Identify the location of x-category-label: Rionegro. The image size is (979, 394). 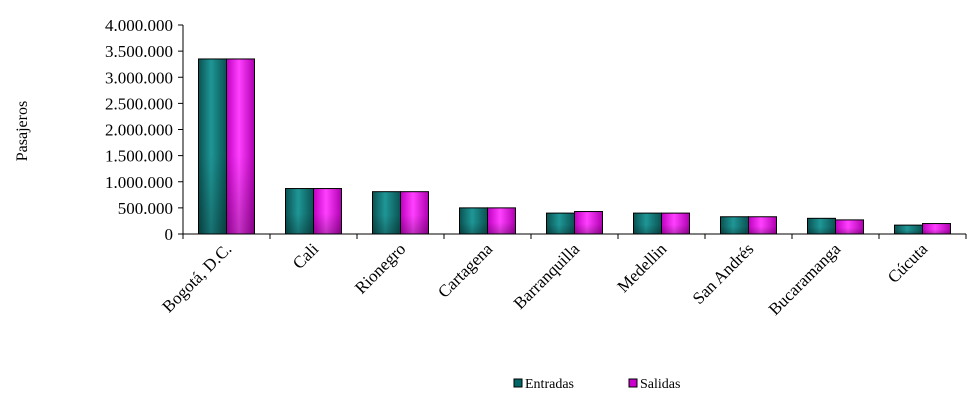
(380, 268).